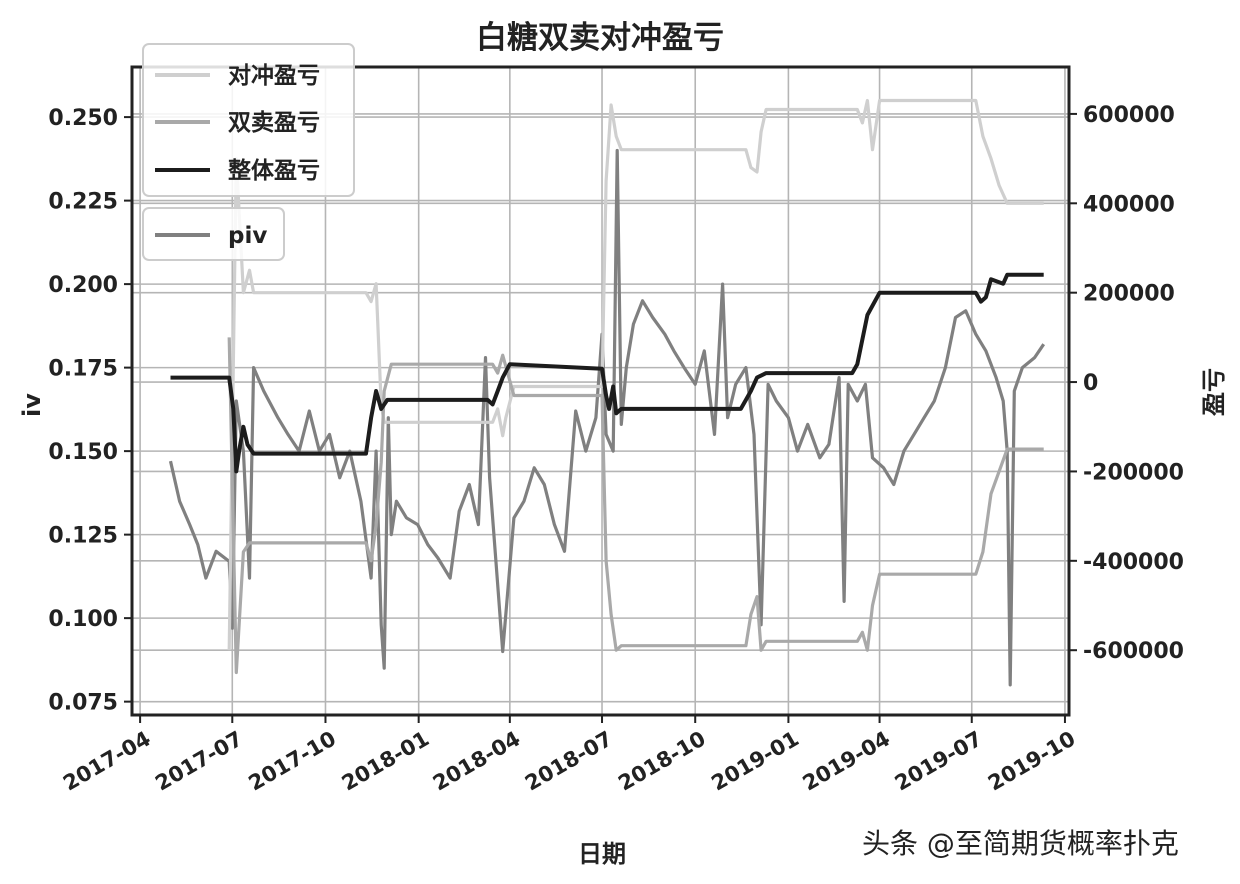  I want to click on x-tick-label: 2017-04, so click(106, 761).